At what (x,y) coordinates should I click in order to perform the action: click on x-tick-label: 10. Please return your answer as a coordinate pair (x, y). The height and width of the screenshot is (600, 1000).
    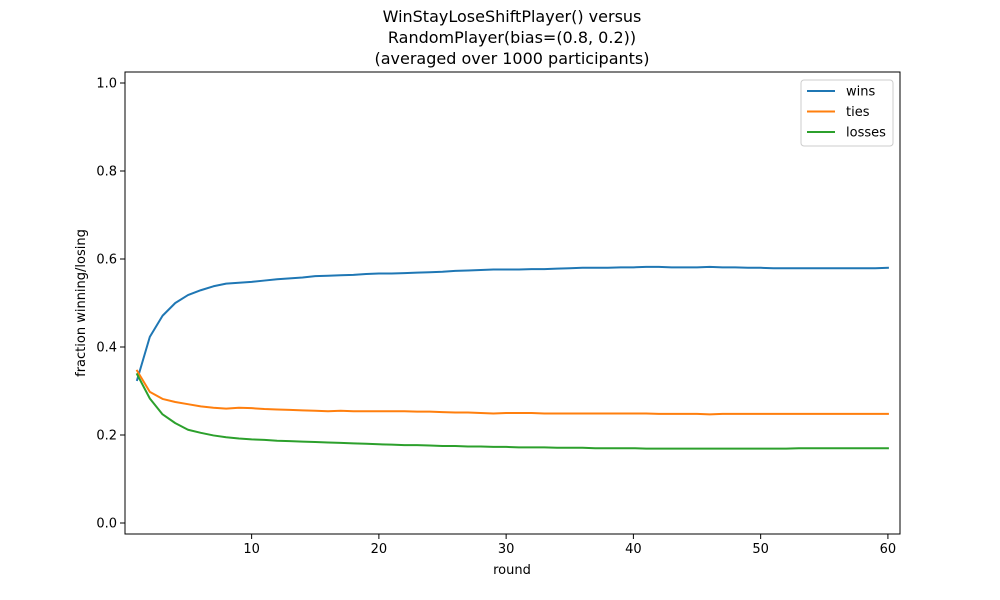
    Looking at the image, I should click on (251, 549).